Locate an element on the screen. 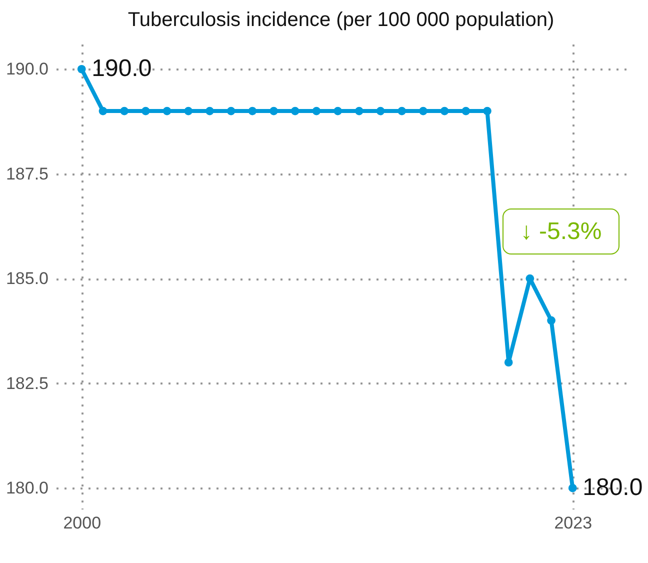 This screenshot has width=648, height=563. x-tick-label: 2023 is located at coordinates (573, 523).